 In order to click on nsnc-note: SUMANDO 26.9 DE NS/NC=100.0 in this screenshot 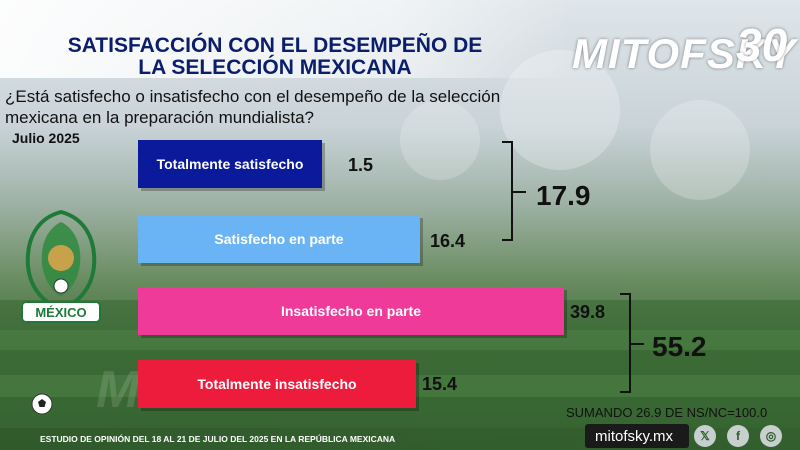, I will do `click(667, 412)`.